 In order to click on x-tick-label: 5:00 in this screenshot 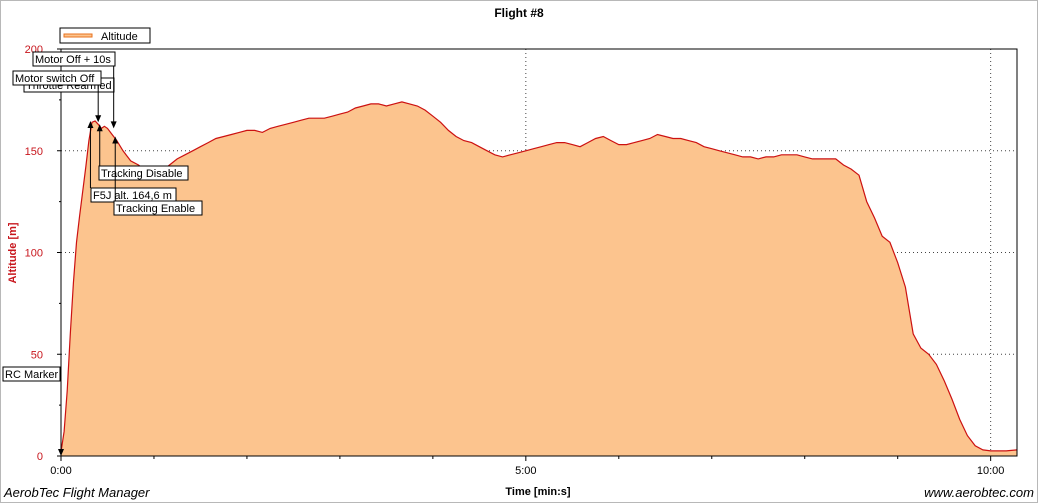, I will do `click(525, 471)`.